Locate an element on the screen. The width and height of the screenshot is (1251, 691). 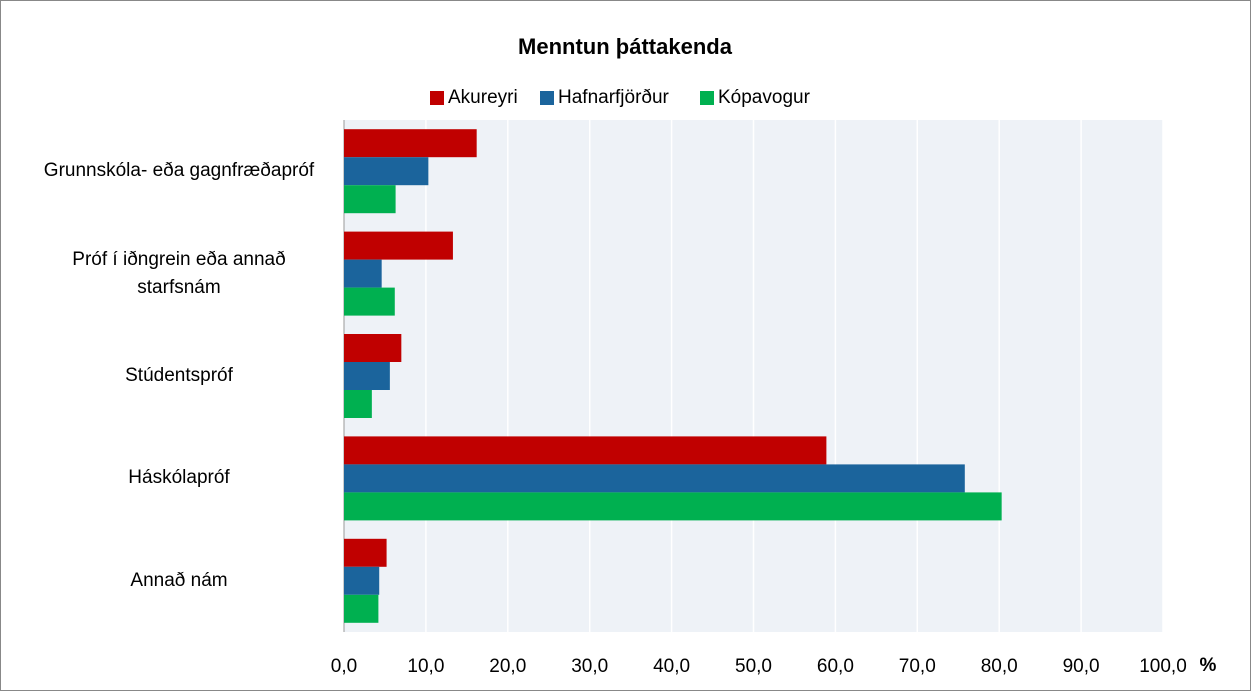
x-tick-label: 10,0 is located at coordinates (425, 666).